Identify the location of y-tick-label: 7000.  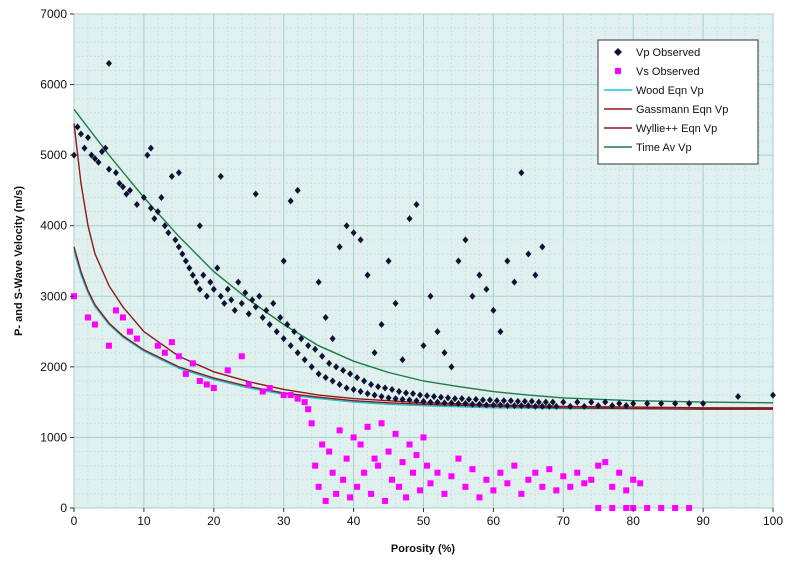
(53, 14).